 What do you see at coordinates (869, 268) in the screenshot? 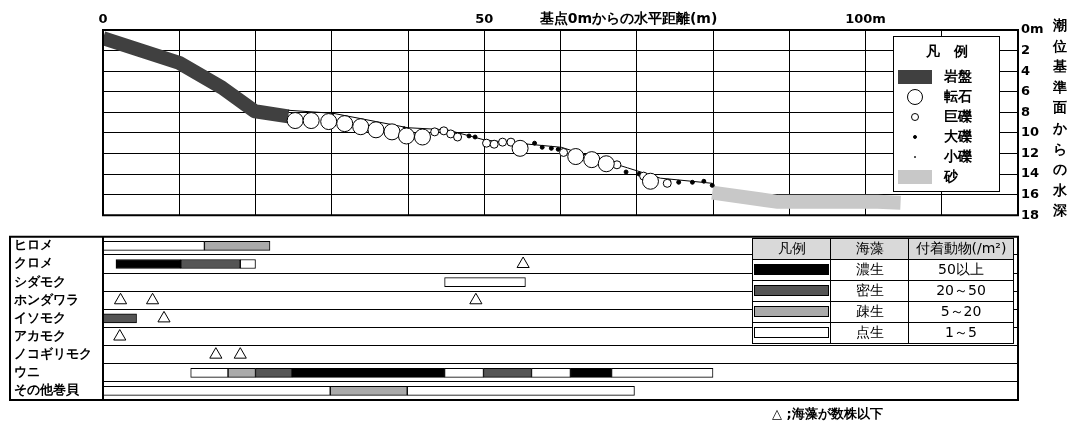
I see `text: 濃生` at bounding box center [869, 268].